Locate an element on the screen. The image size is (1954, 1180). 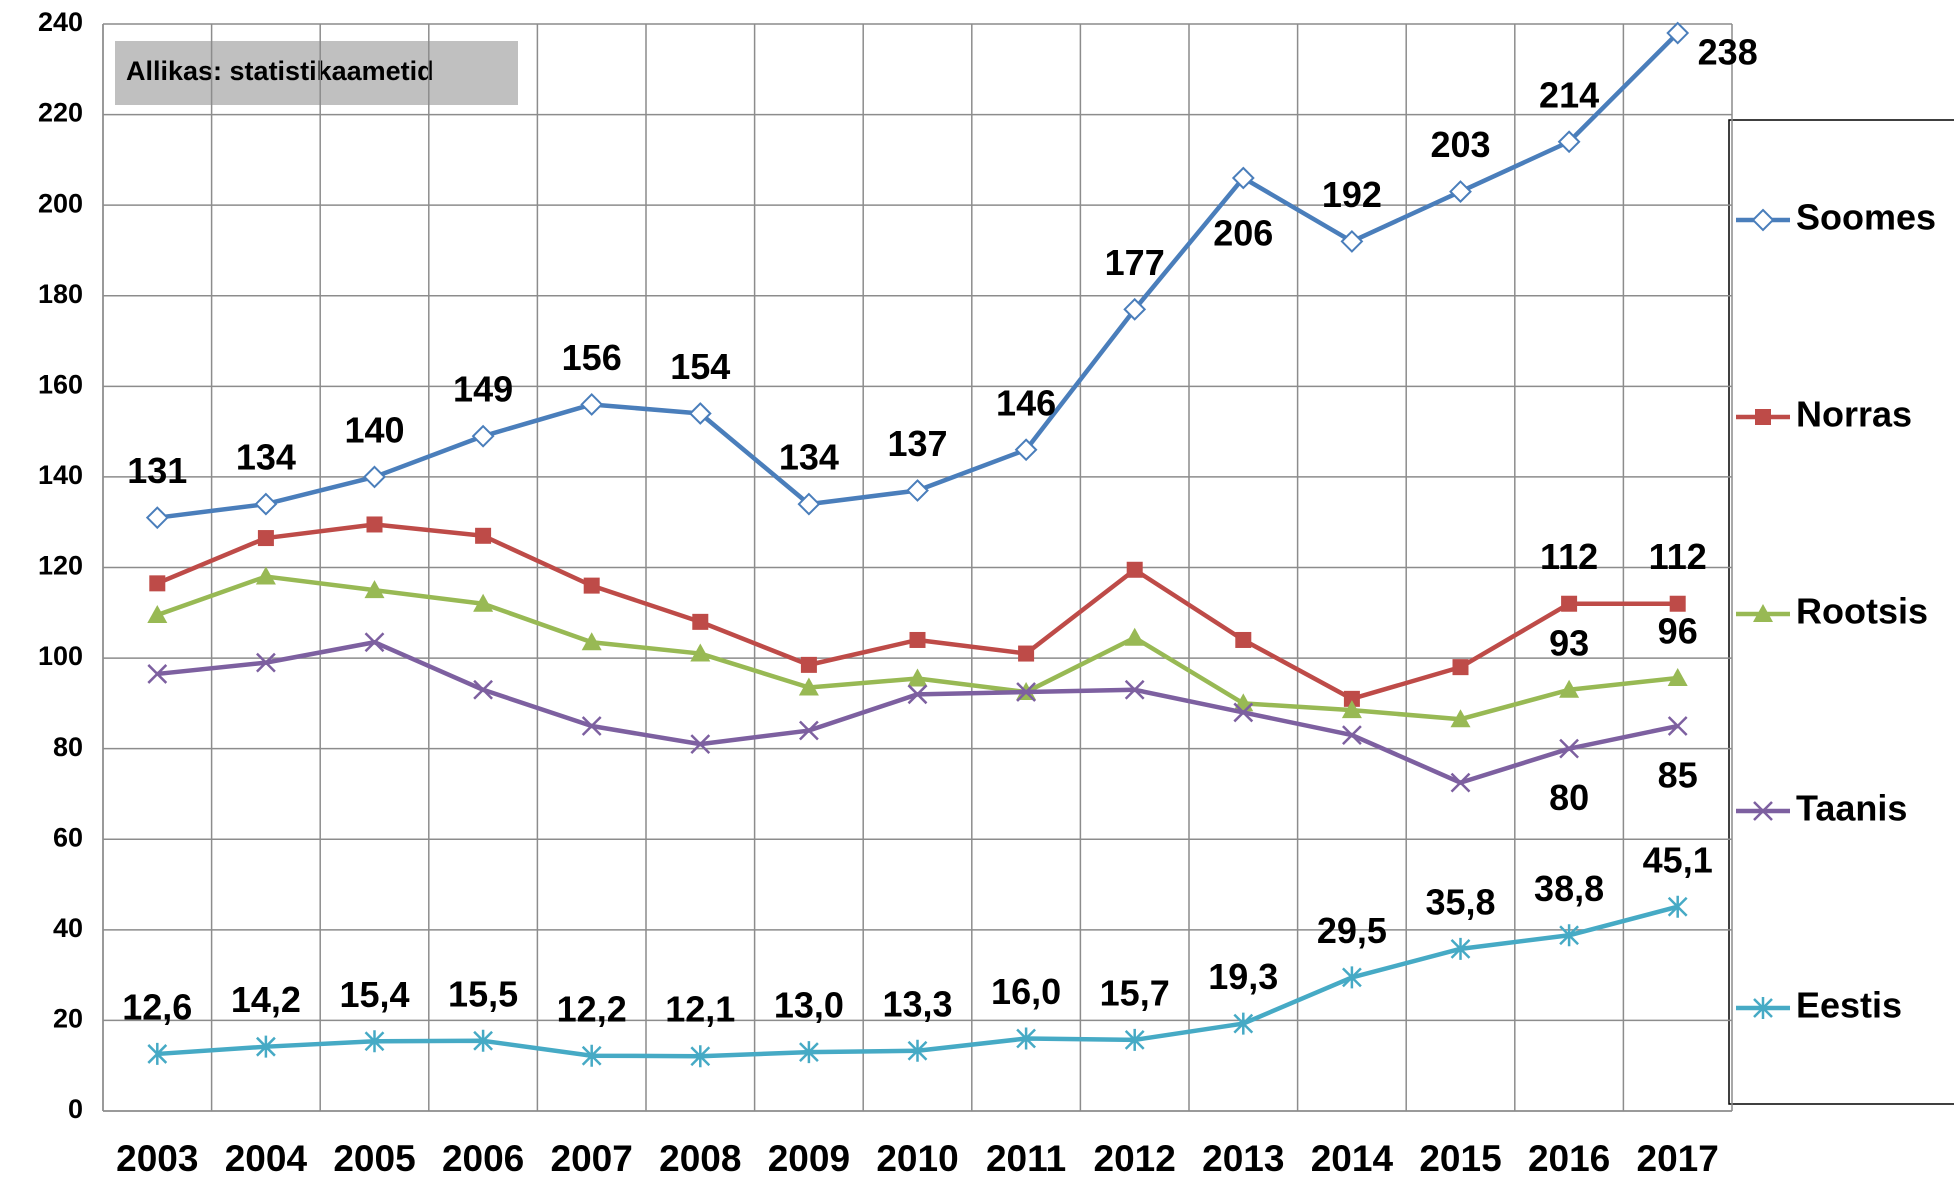
x-tick-label: 2017 is located at coordinates (1678, 1158).